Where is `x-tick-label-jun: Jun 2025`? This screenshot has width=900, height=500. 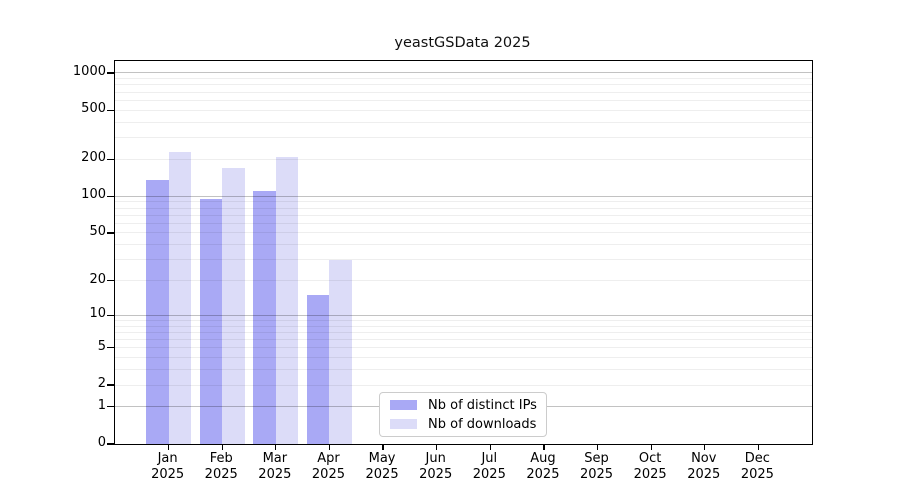 x-tick-label-jun: Jun 2025 is located at coordinates (436, 467).